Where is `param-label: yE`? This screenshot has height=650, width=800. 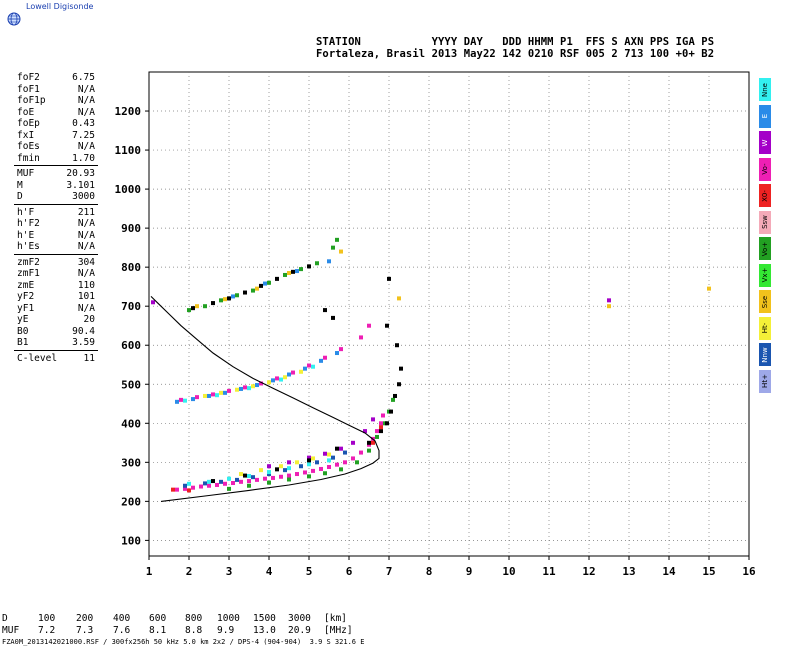
param-label: yE is located at coordinates (23, 319).